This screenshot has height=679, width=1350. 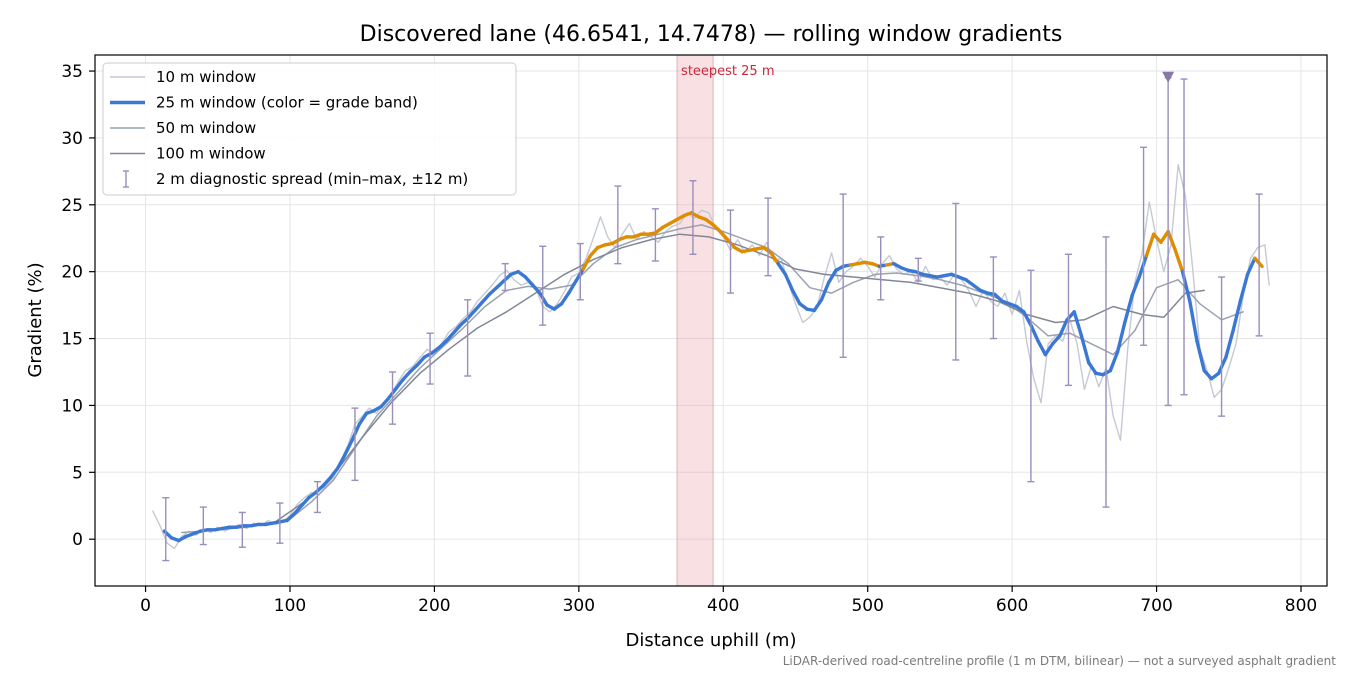 I want to click on y-tick-label: 20, so click(x=72, y=273).